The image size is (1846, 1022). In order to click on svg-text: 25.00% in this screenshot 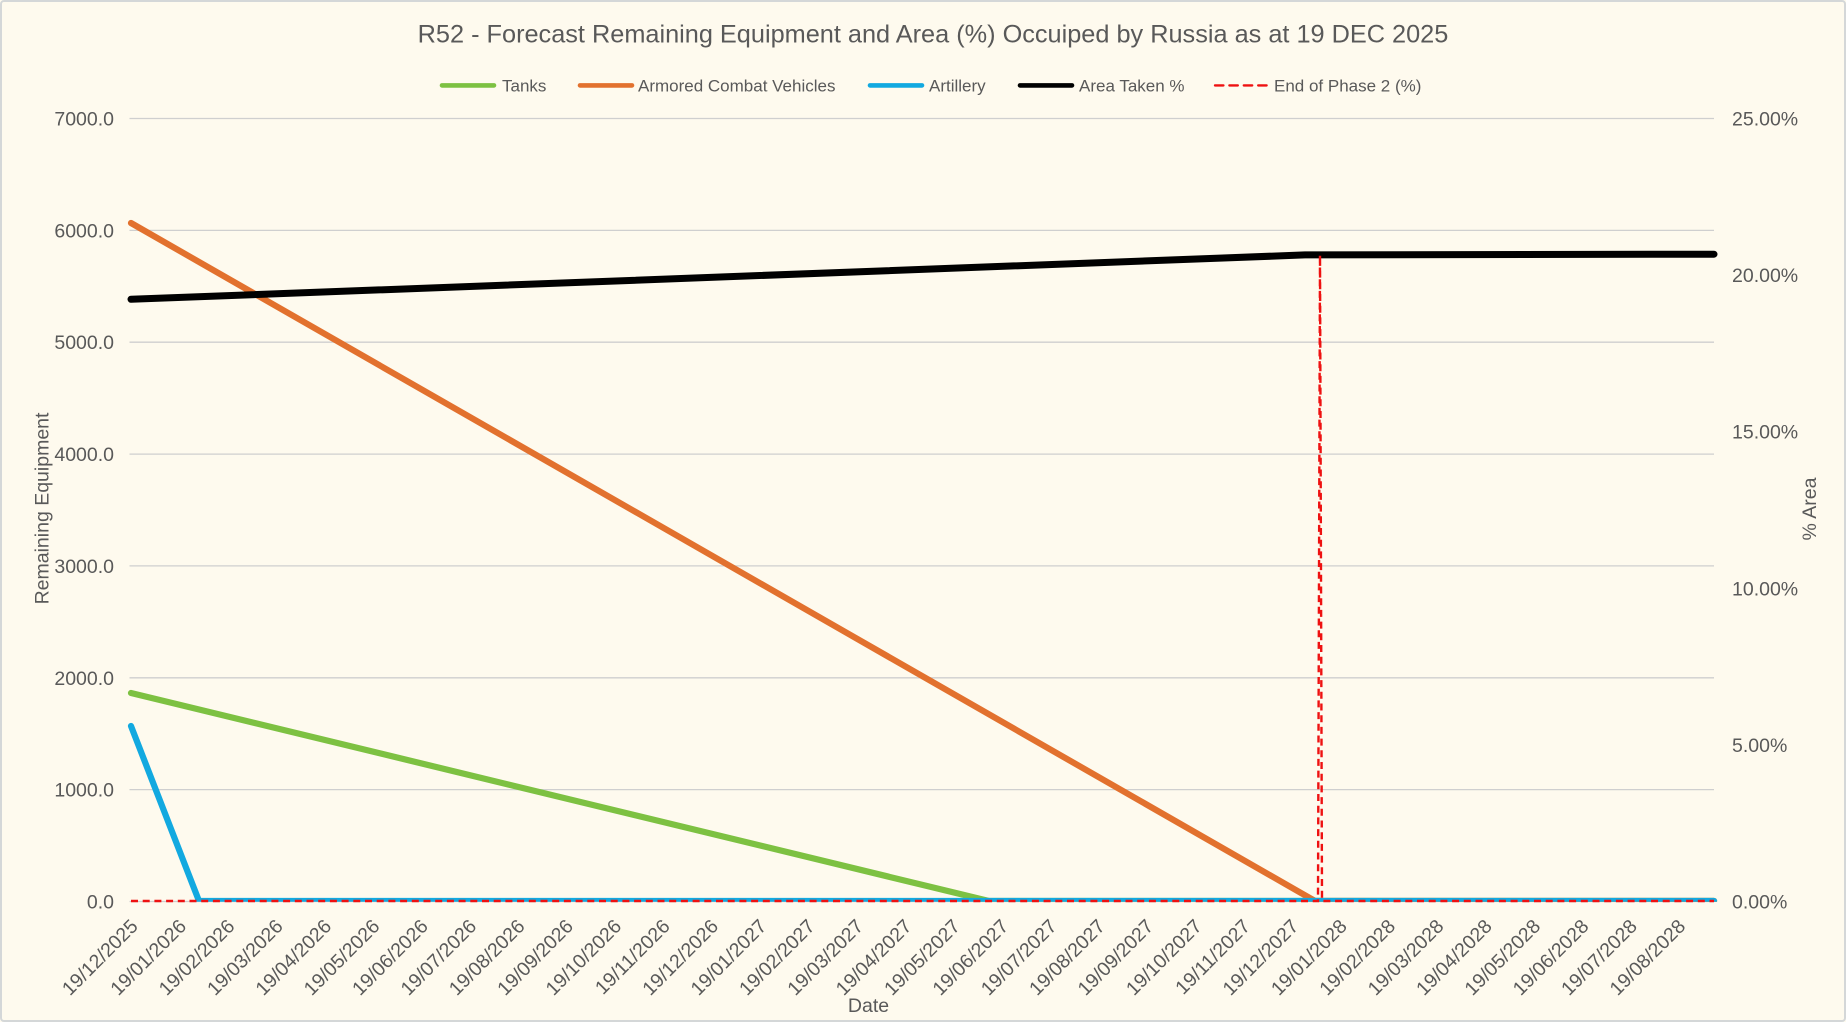, I will do `click(1765, 120)`.